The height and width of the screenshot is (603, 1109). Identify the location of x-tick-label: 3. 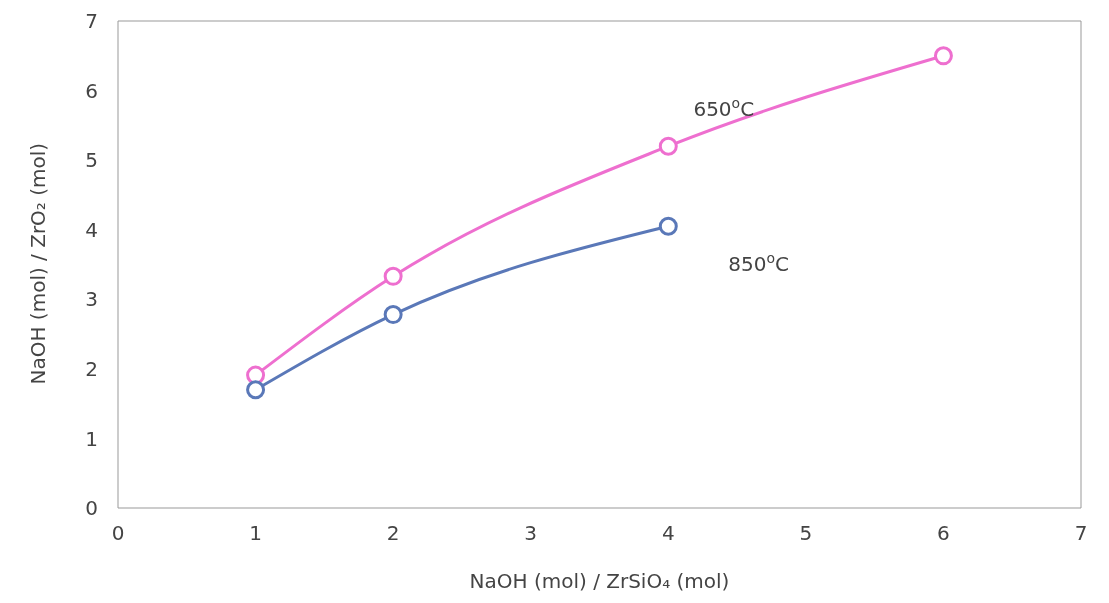
(531, 533).